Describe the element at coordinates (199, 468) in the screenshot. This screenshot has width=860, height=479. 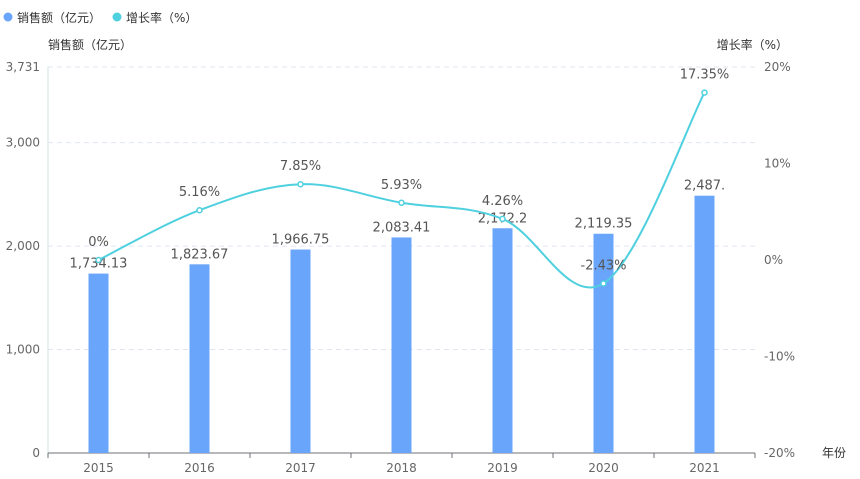
I see `x-tick-label: 2016` at that location.